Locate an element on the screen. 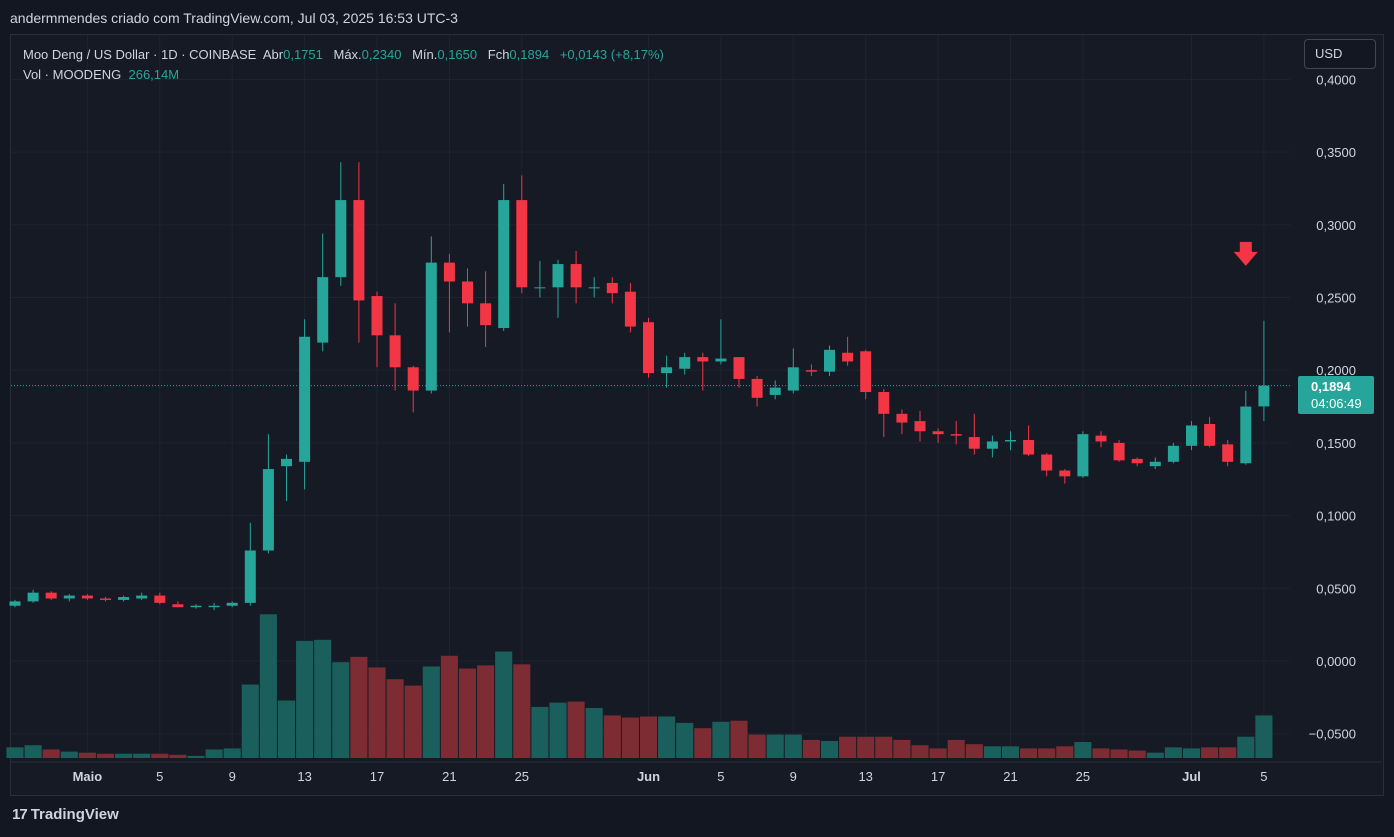 The width and height of the screenshot is (1394, 837). open-value: 0,1751 is located at coordinates (303, 54).